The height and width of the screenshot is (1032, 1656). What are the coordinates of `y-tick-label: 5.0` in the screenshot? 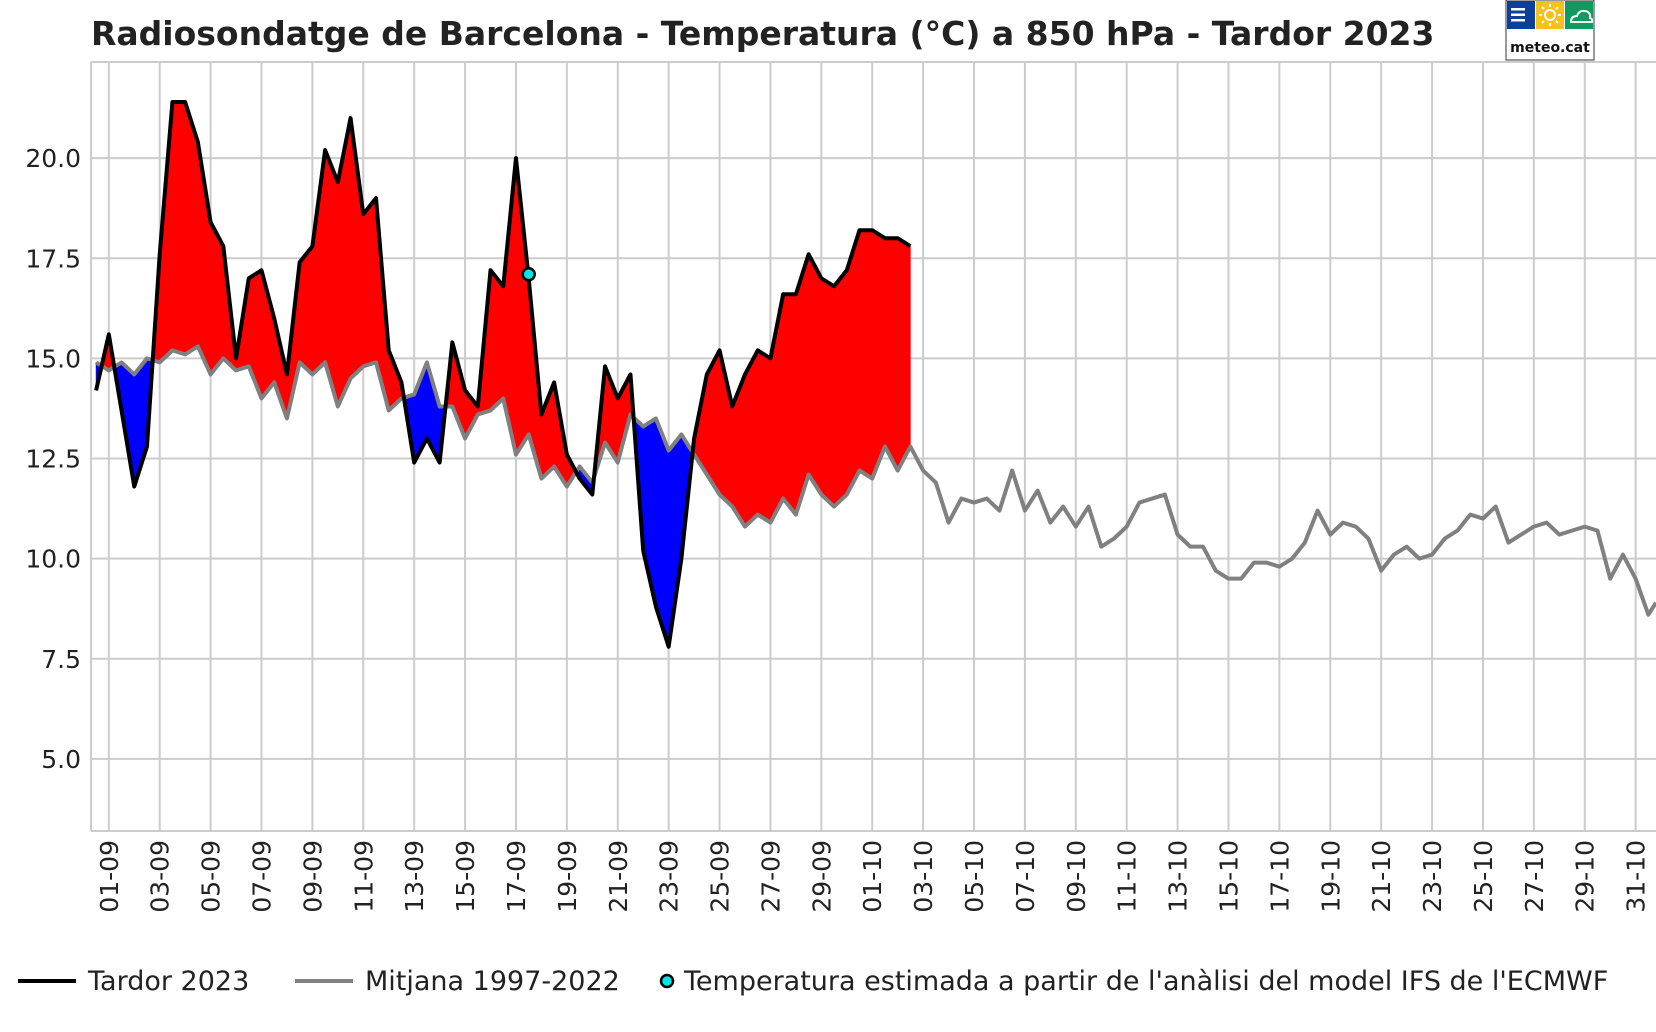 It's located at (61, 759).